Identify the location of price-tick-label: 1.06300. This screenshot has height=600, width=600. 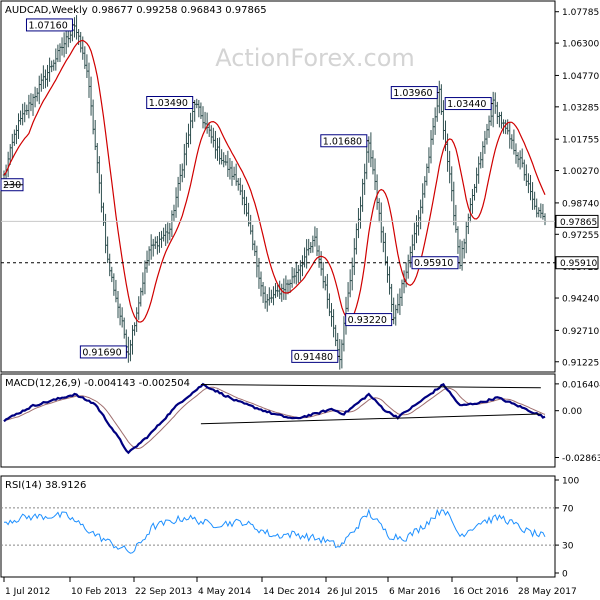
(580, 45).